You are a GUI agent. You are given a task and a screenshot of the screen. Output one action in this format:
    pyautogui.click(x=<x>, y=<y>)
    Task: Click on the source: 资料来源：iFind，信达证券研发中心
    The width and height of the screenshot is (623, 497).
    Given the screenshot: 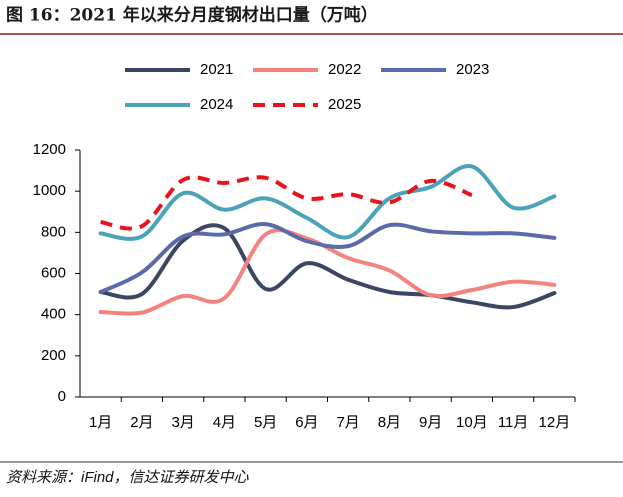 What is the action you would take?
    pyautogui.click(x=128, y=477)
    